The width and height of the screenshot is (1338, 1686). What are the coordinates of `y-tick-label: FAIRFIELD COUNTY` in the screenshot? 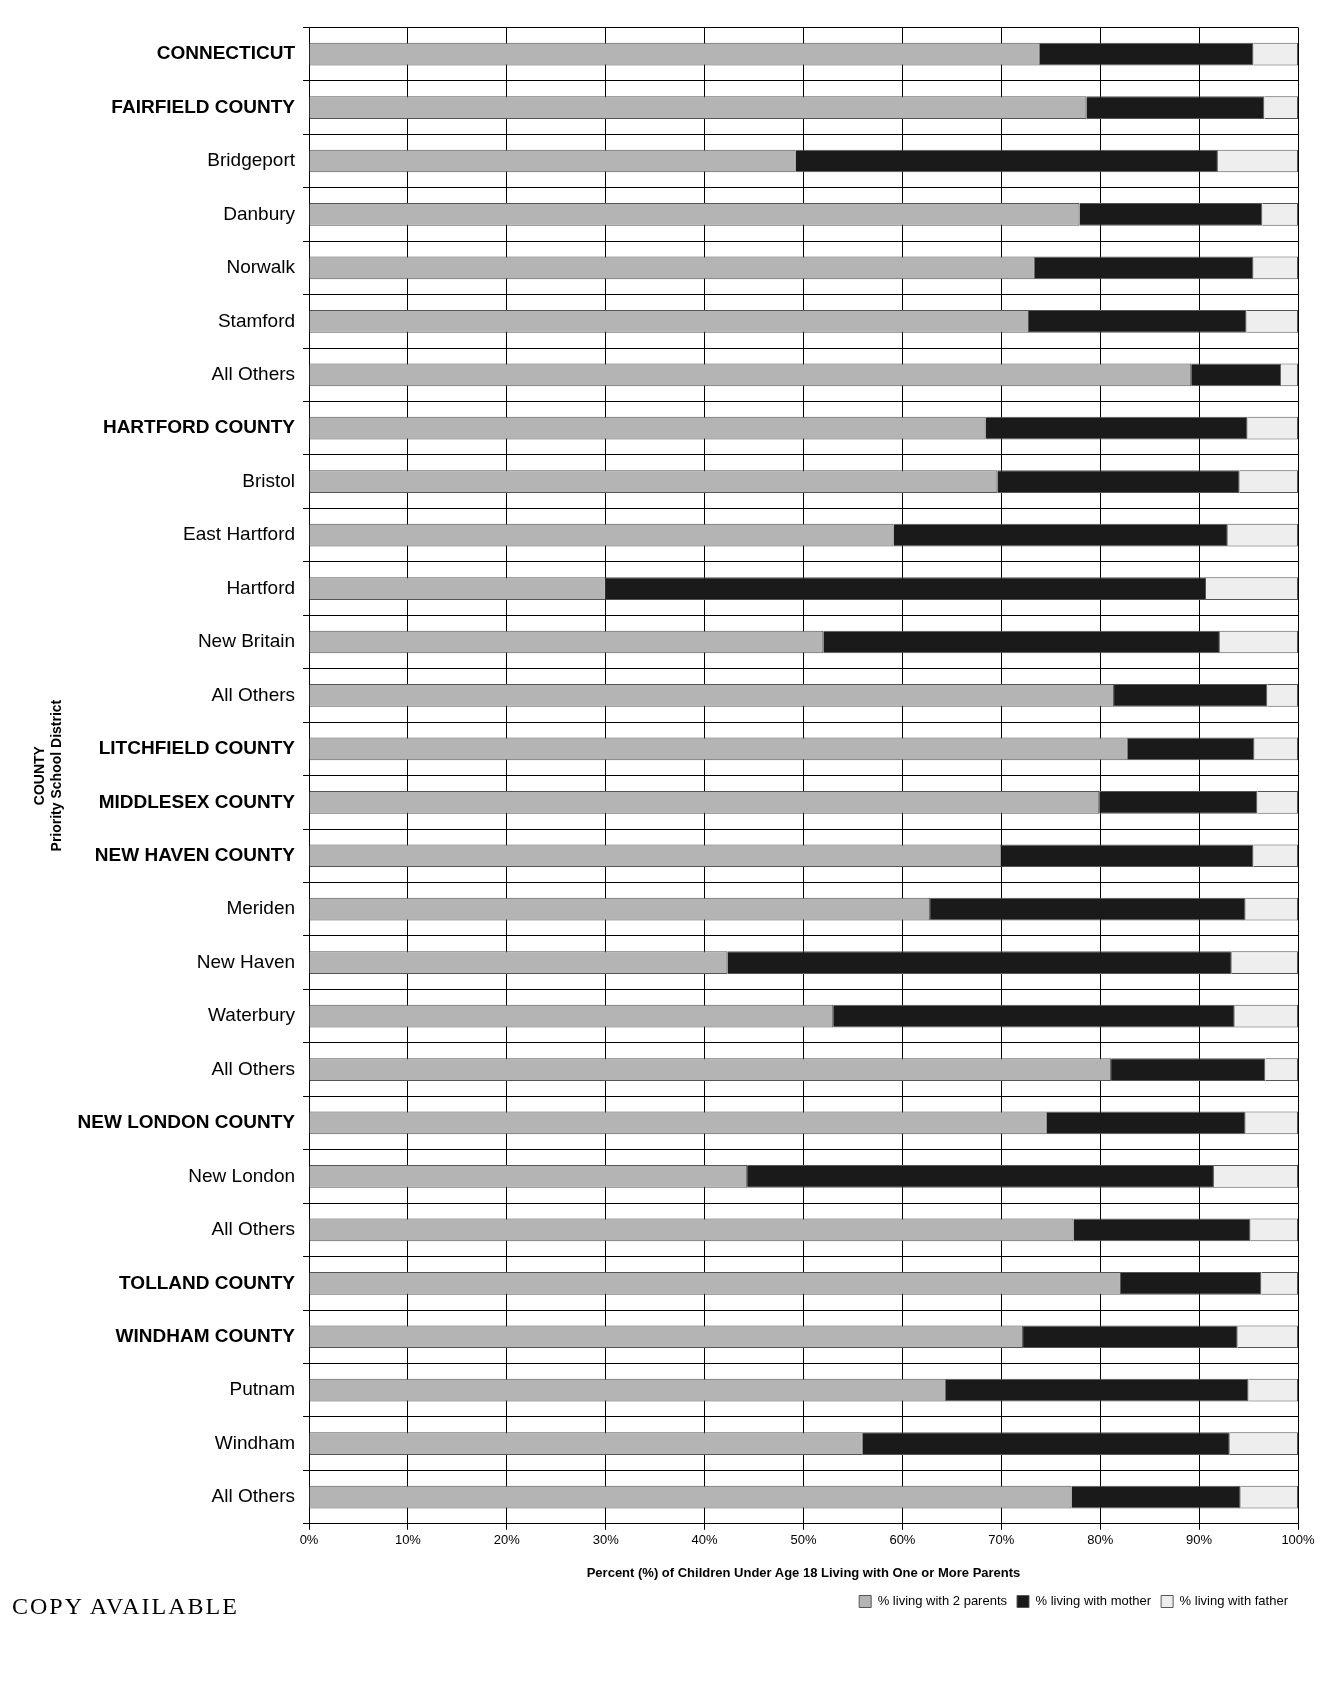 It's located at (203, 106).